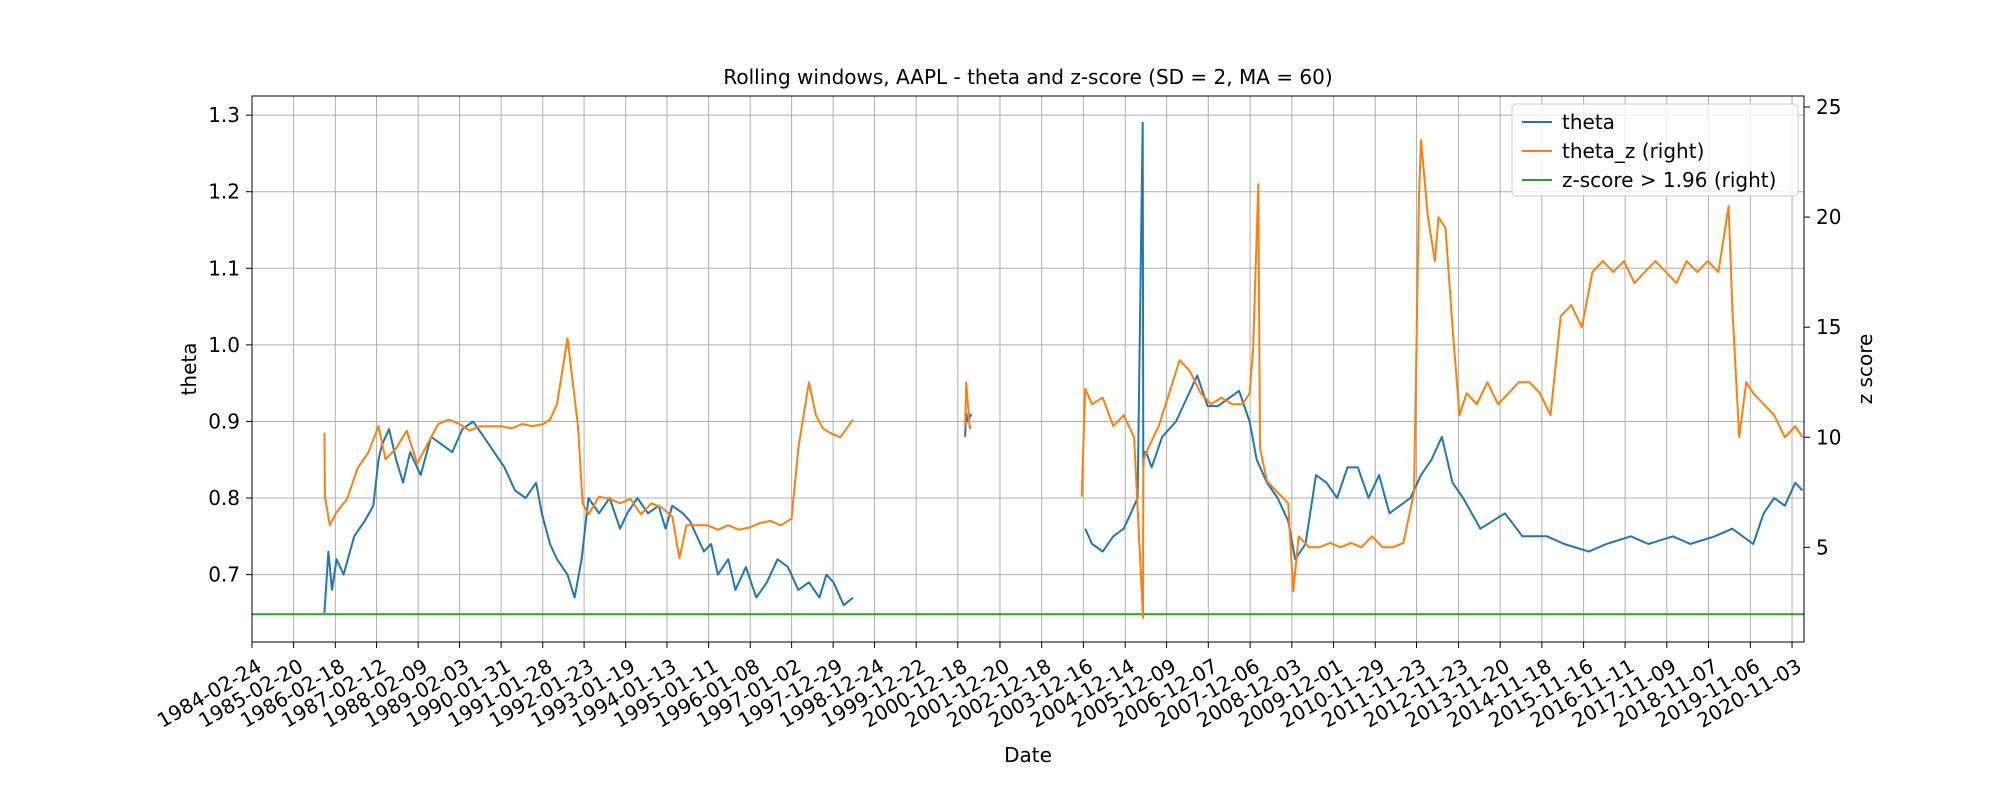  What do you see at coordinates (224, 115) in the screenshot?
I see `y-tick-label: 1.3` at bounding box center [224, 115].